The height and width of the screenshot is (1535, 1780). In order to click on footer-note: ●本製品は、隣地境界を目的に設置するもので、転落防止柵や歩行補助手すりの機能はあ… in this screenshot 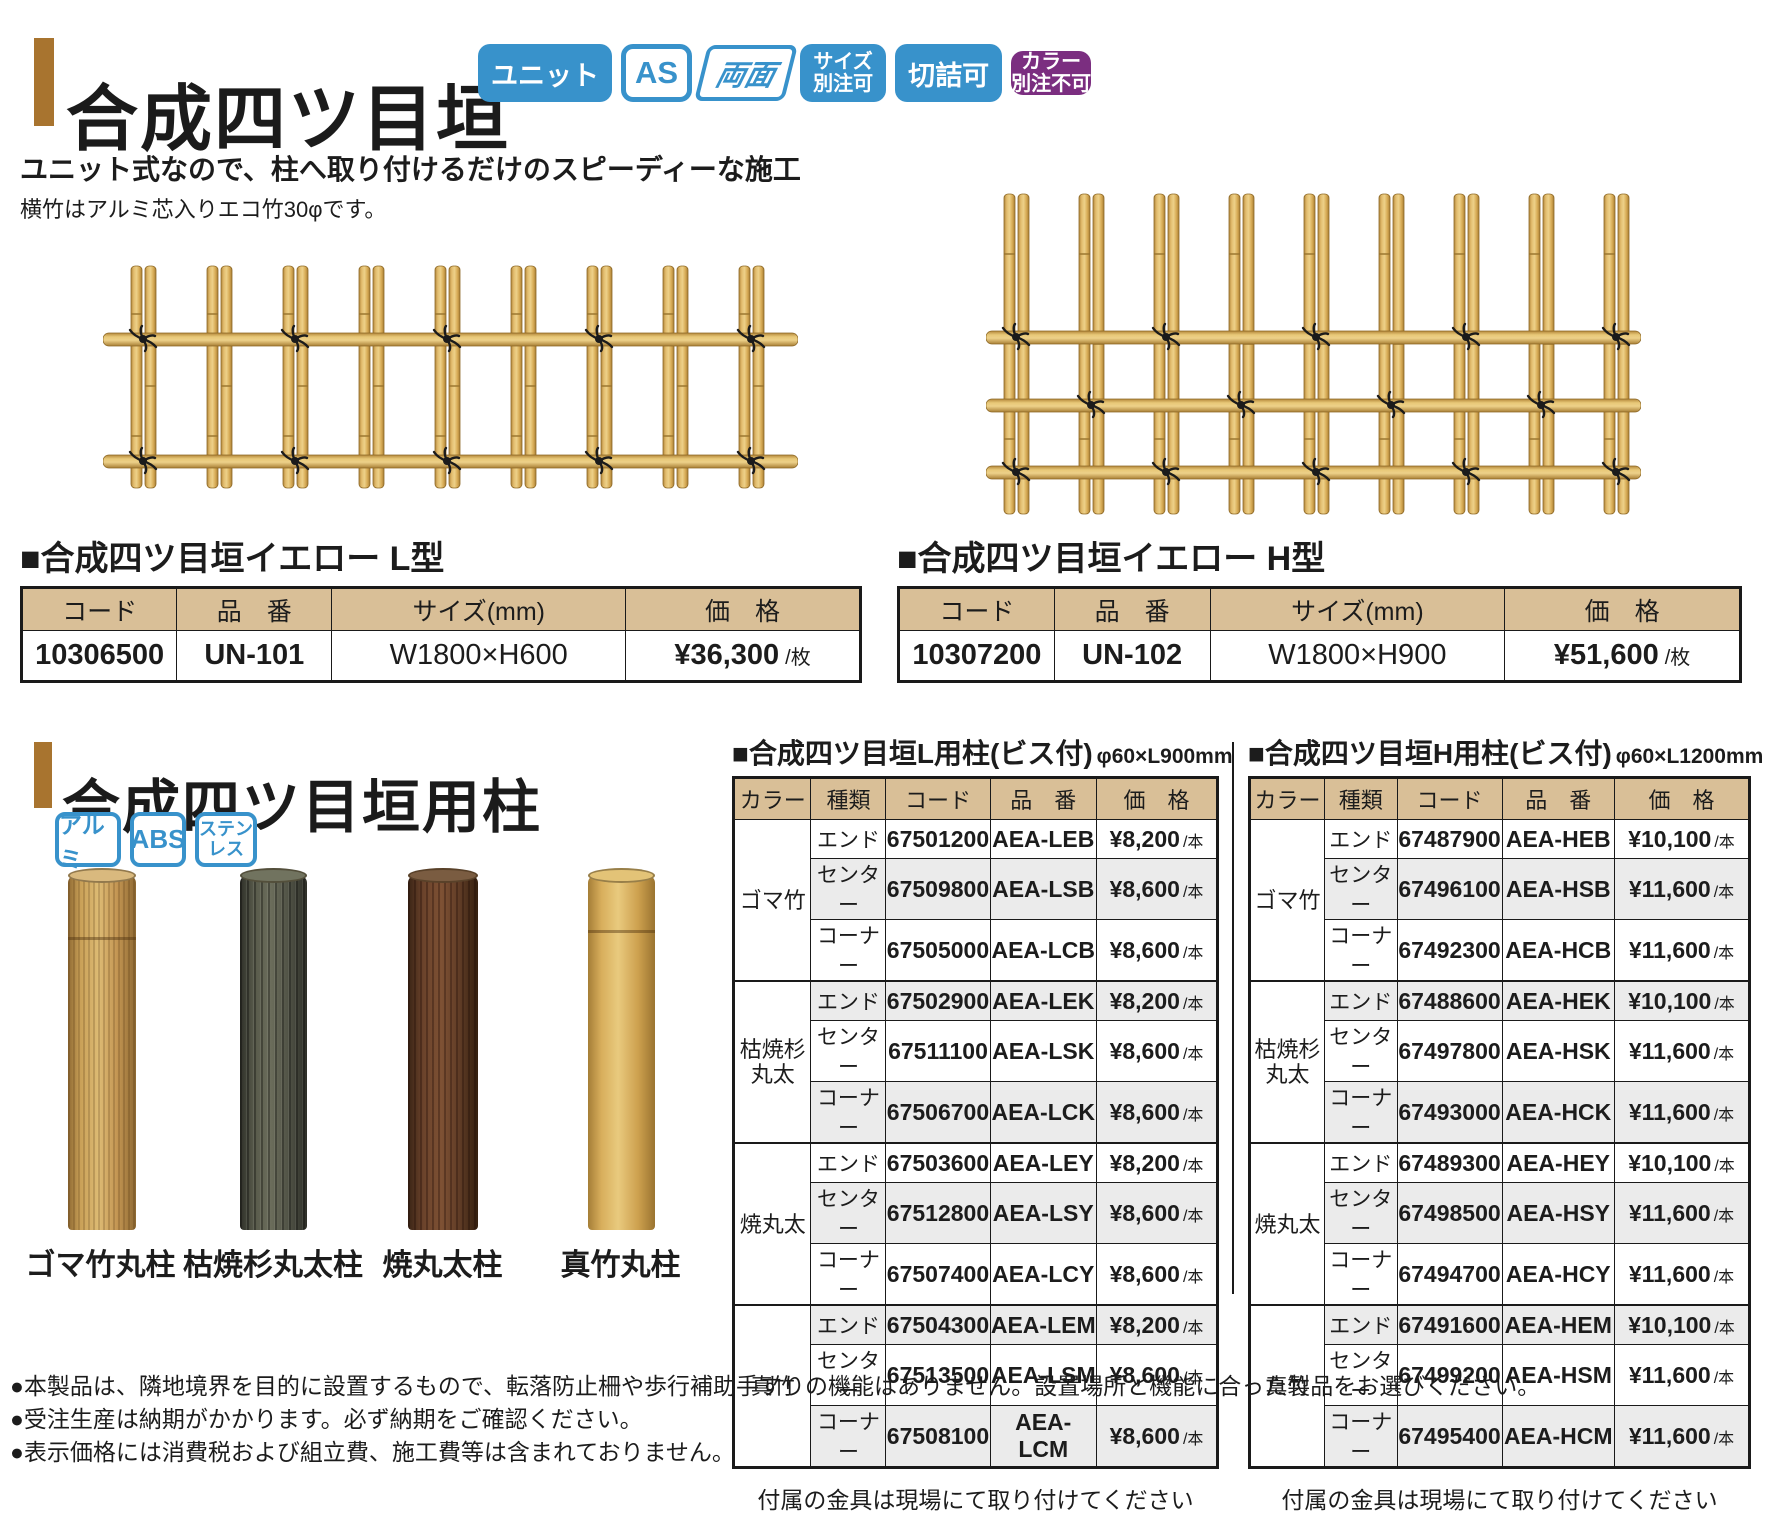, I will do `click(775, 1386)`.